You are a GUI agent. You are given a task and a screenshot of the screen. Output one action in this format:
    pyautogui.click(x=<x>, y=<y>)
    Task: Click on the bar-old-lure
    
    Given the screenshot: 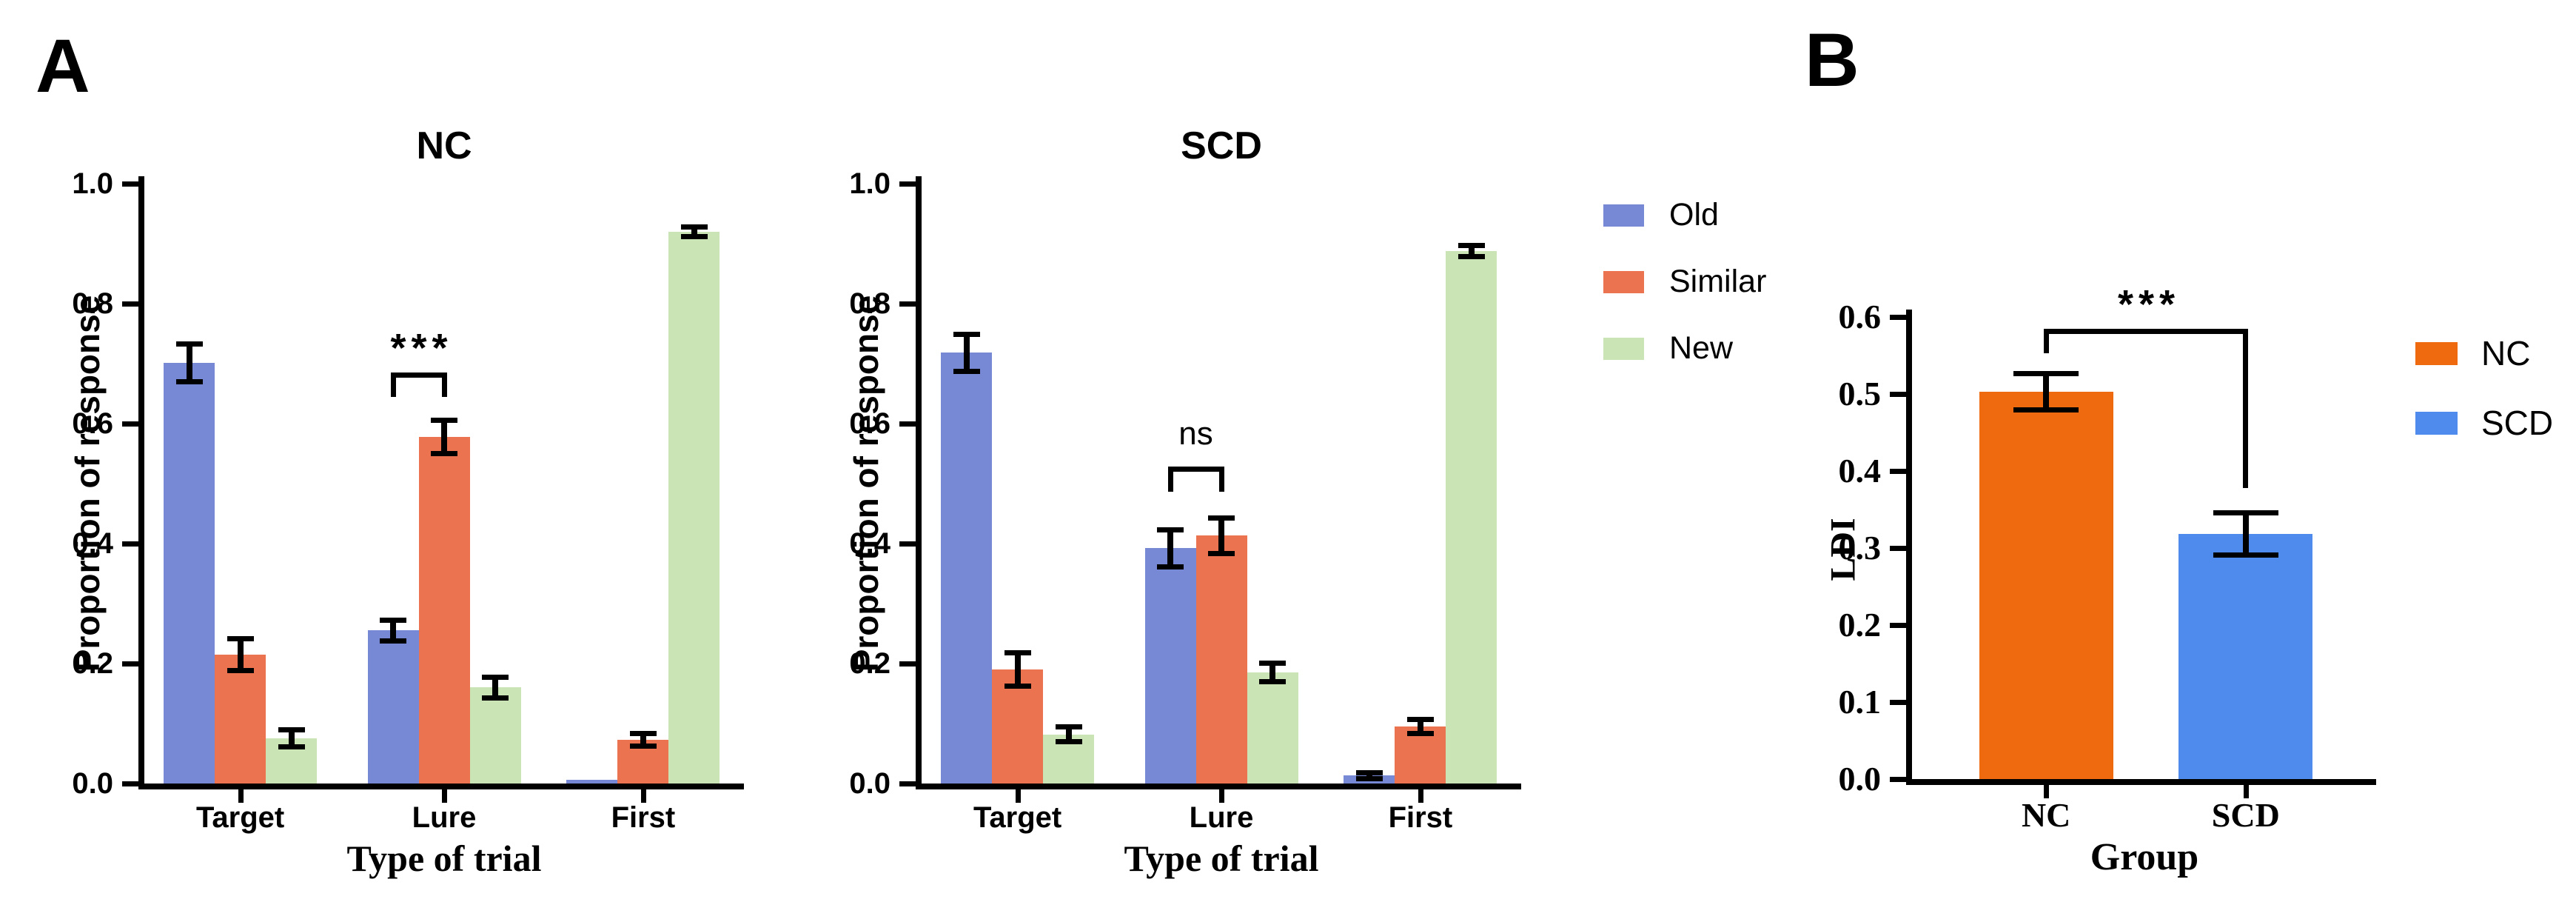 What is the action you would take?
    pyautogui.click(x=393, y=707)
    